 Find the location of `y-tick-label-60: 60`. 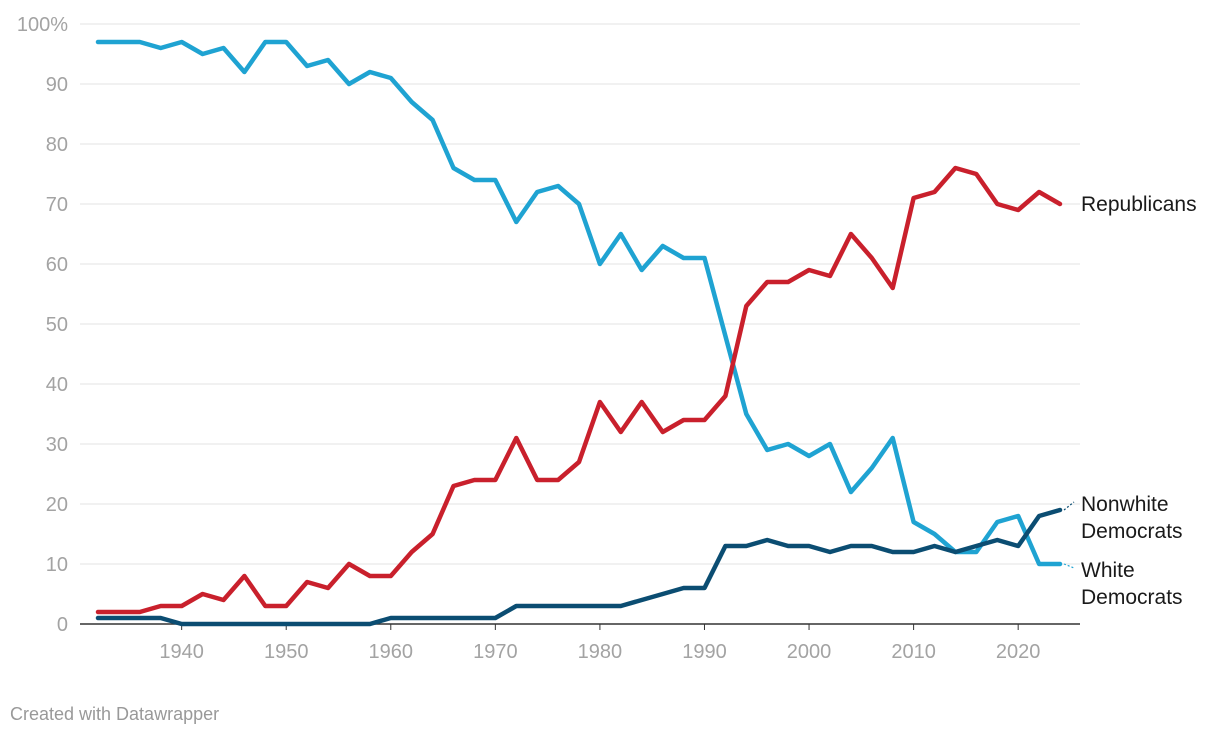

y-tick-label-60: 60 is located at coordinates (57, 265).